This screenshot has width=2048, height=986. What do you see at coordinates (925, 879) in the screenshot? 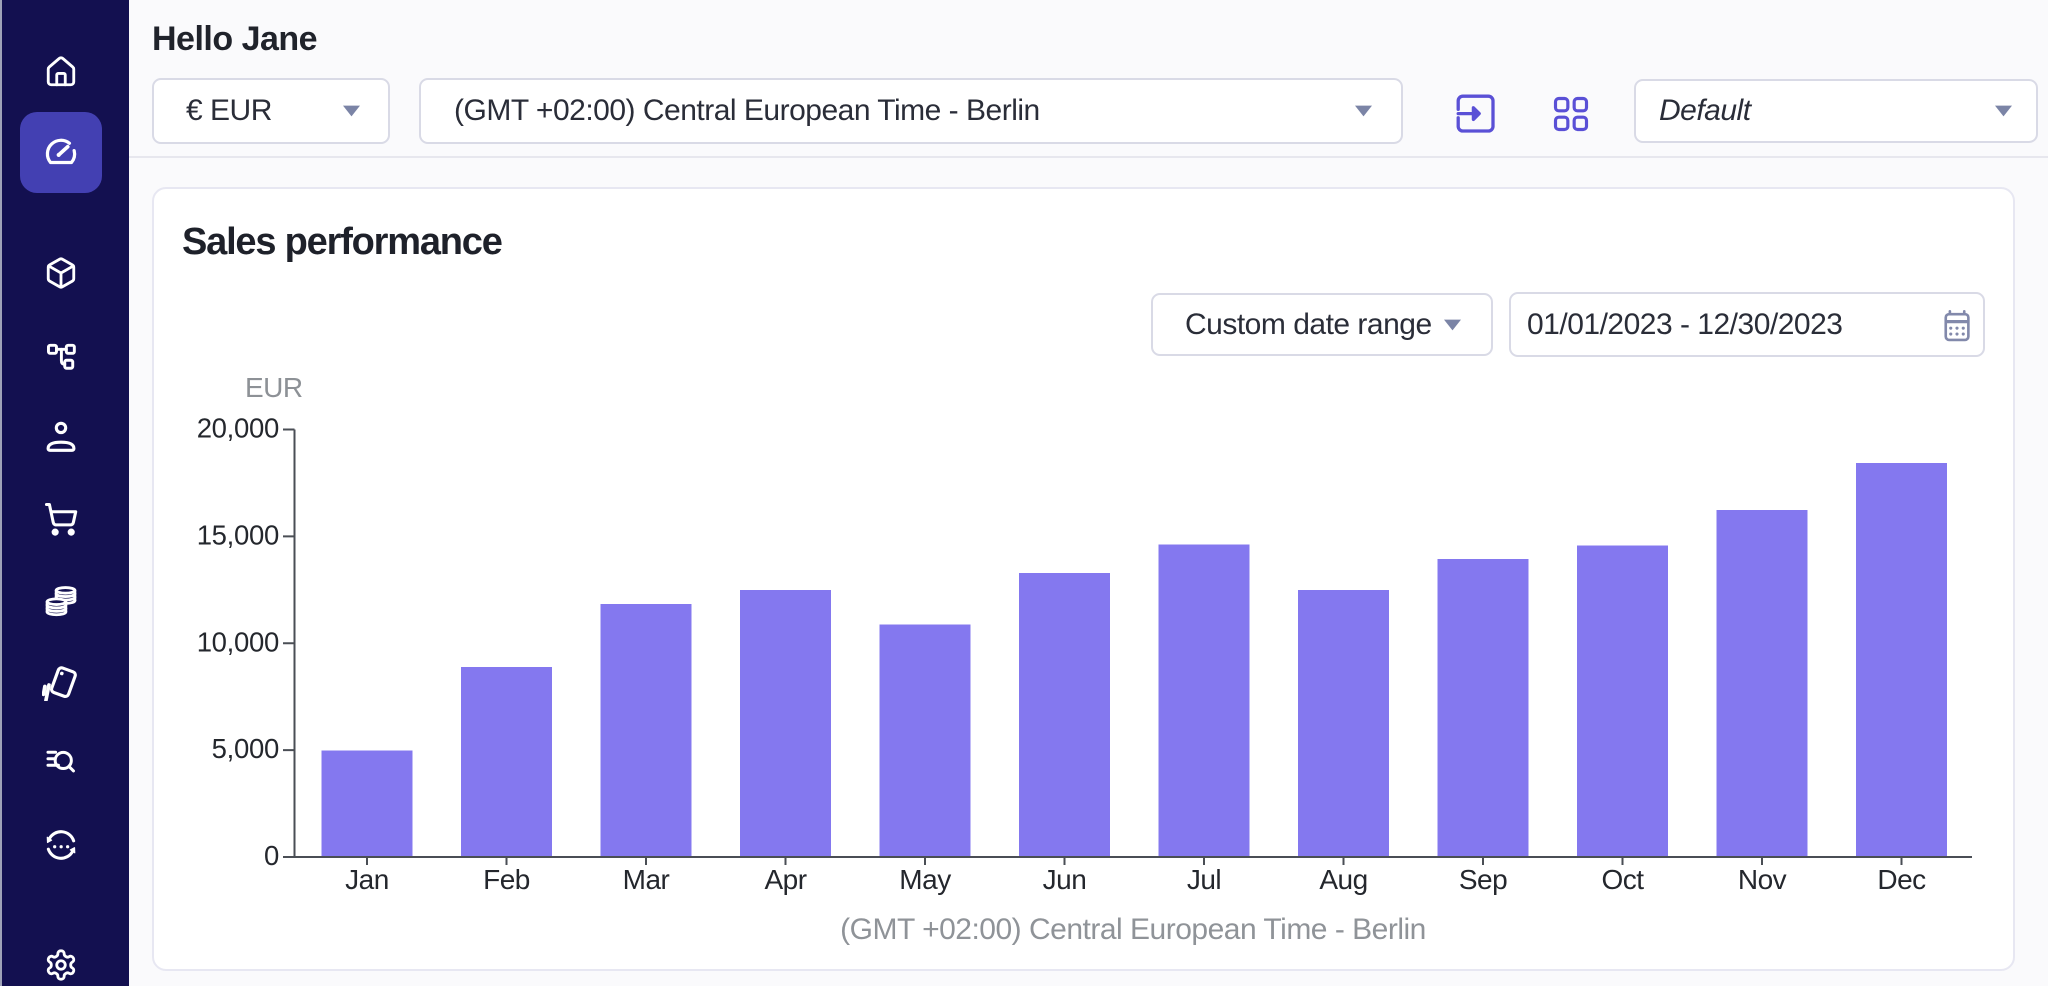
I see `svg-text: May` at bounding box center [925, 879].